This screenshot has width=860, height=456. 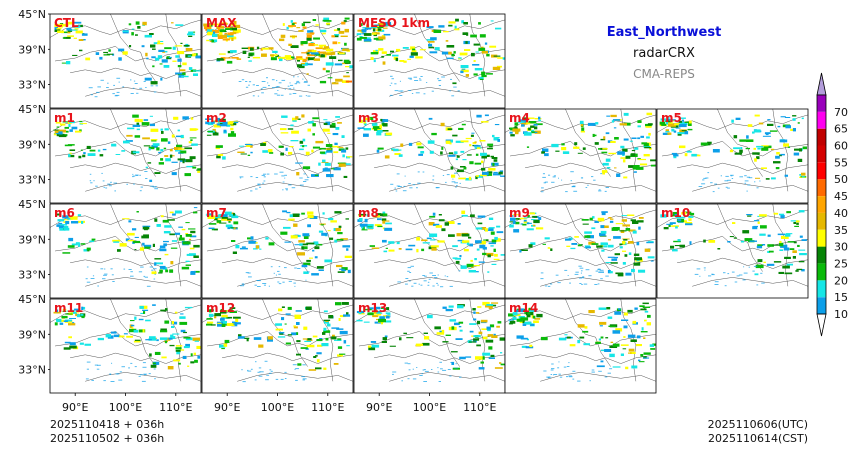 I want to click on panel-m11: m11, so click(x=125, y=346).